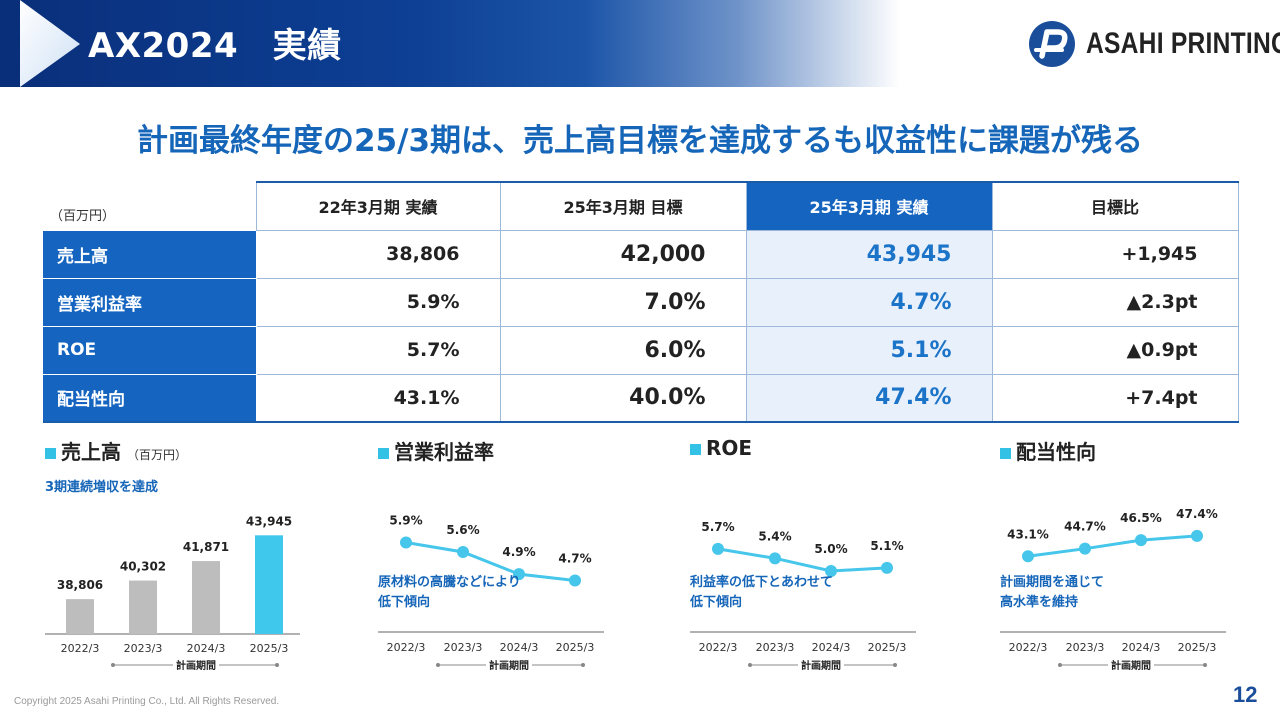  I want to click on table-cell: 42,000, so click(623, 254).